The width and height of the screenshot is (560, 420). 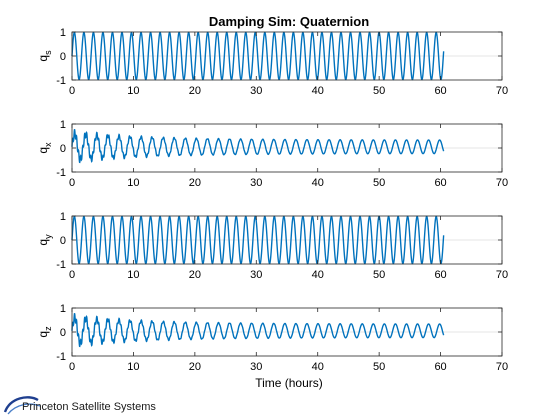 I want to click on y-axis-label: qs, so click(x=44, y=56).